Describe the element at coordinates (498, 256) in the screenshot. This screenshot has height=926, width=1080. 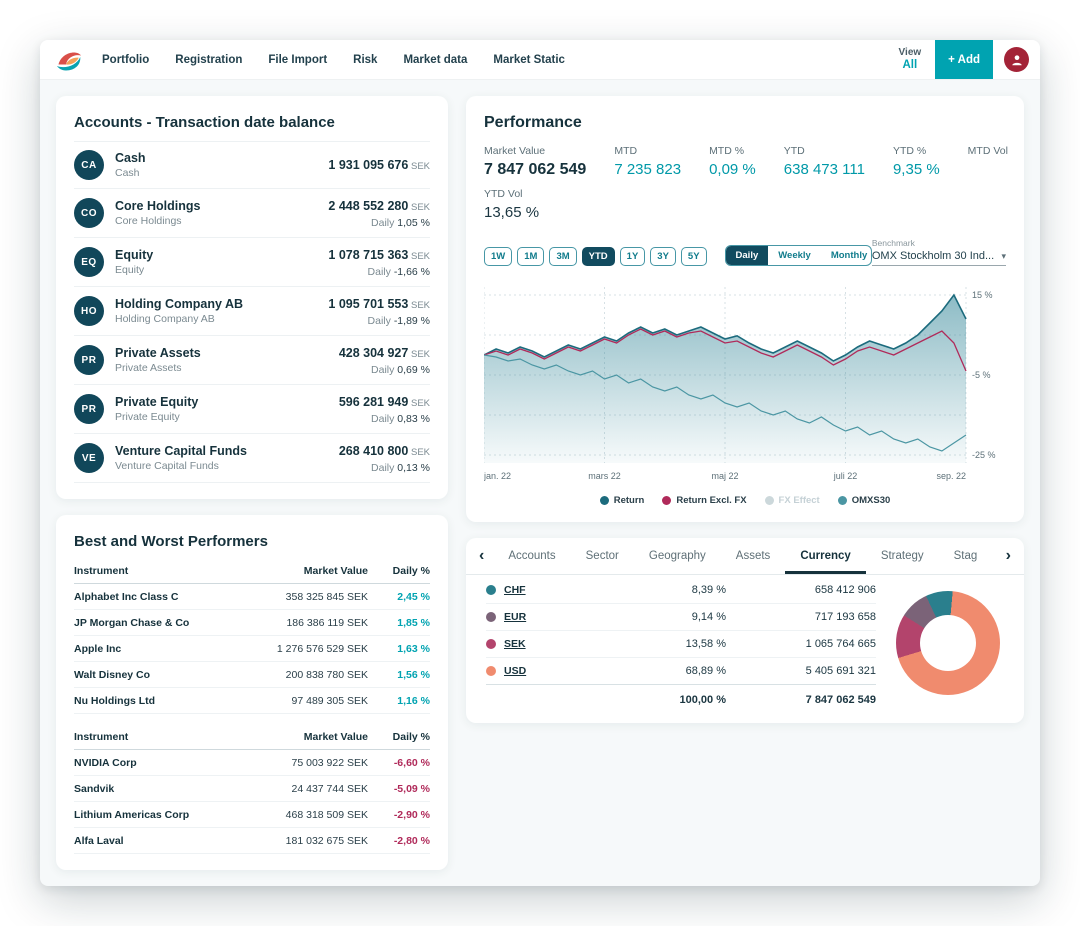
I see `range-1w: 1W` at that location.